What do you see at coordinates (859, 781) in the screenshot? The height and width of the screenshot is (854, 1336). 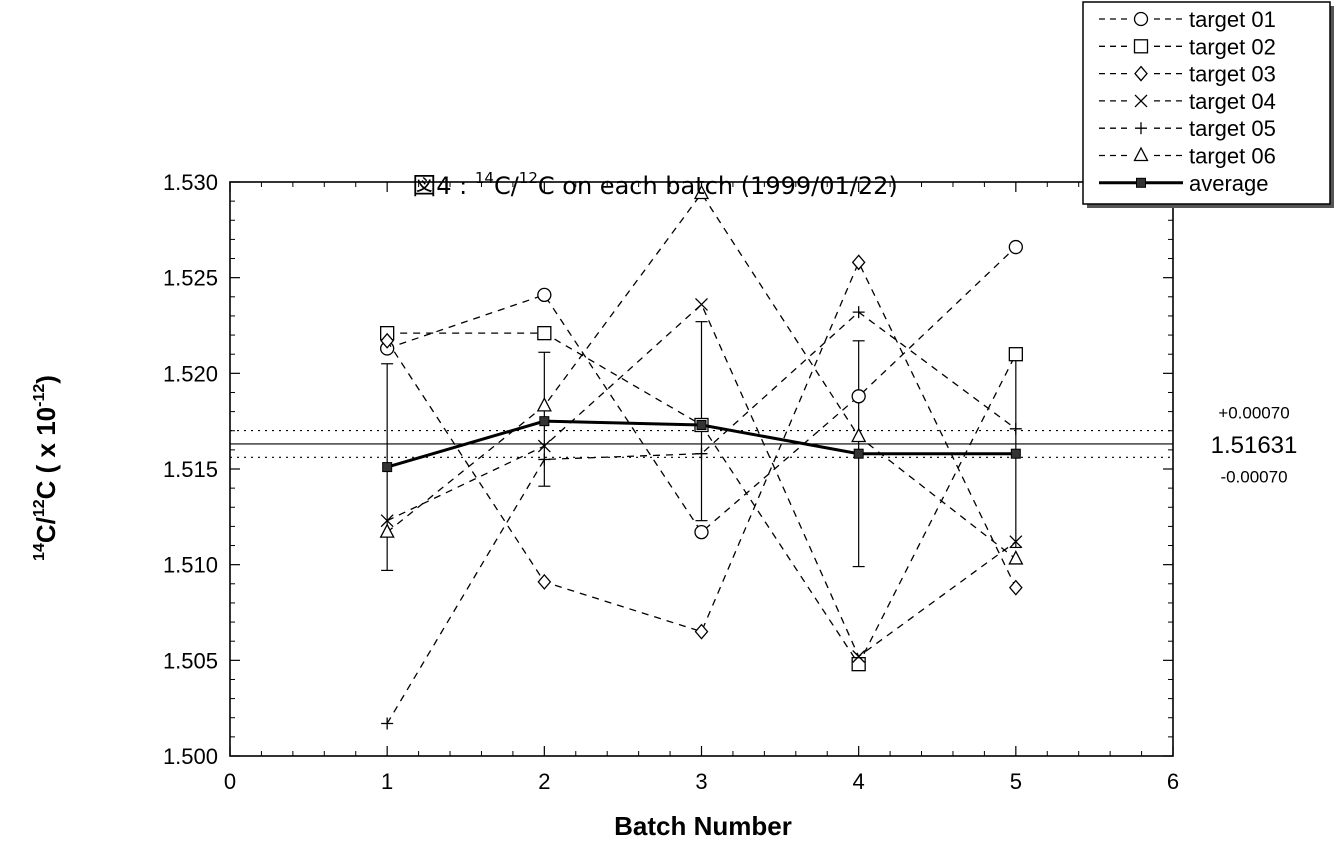 I see `x-tick-label: 4` at bounding box center [859, 781].